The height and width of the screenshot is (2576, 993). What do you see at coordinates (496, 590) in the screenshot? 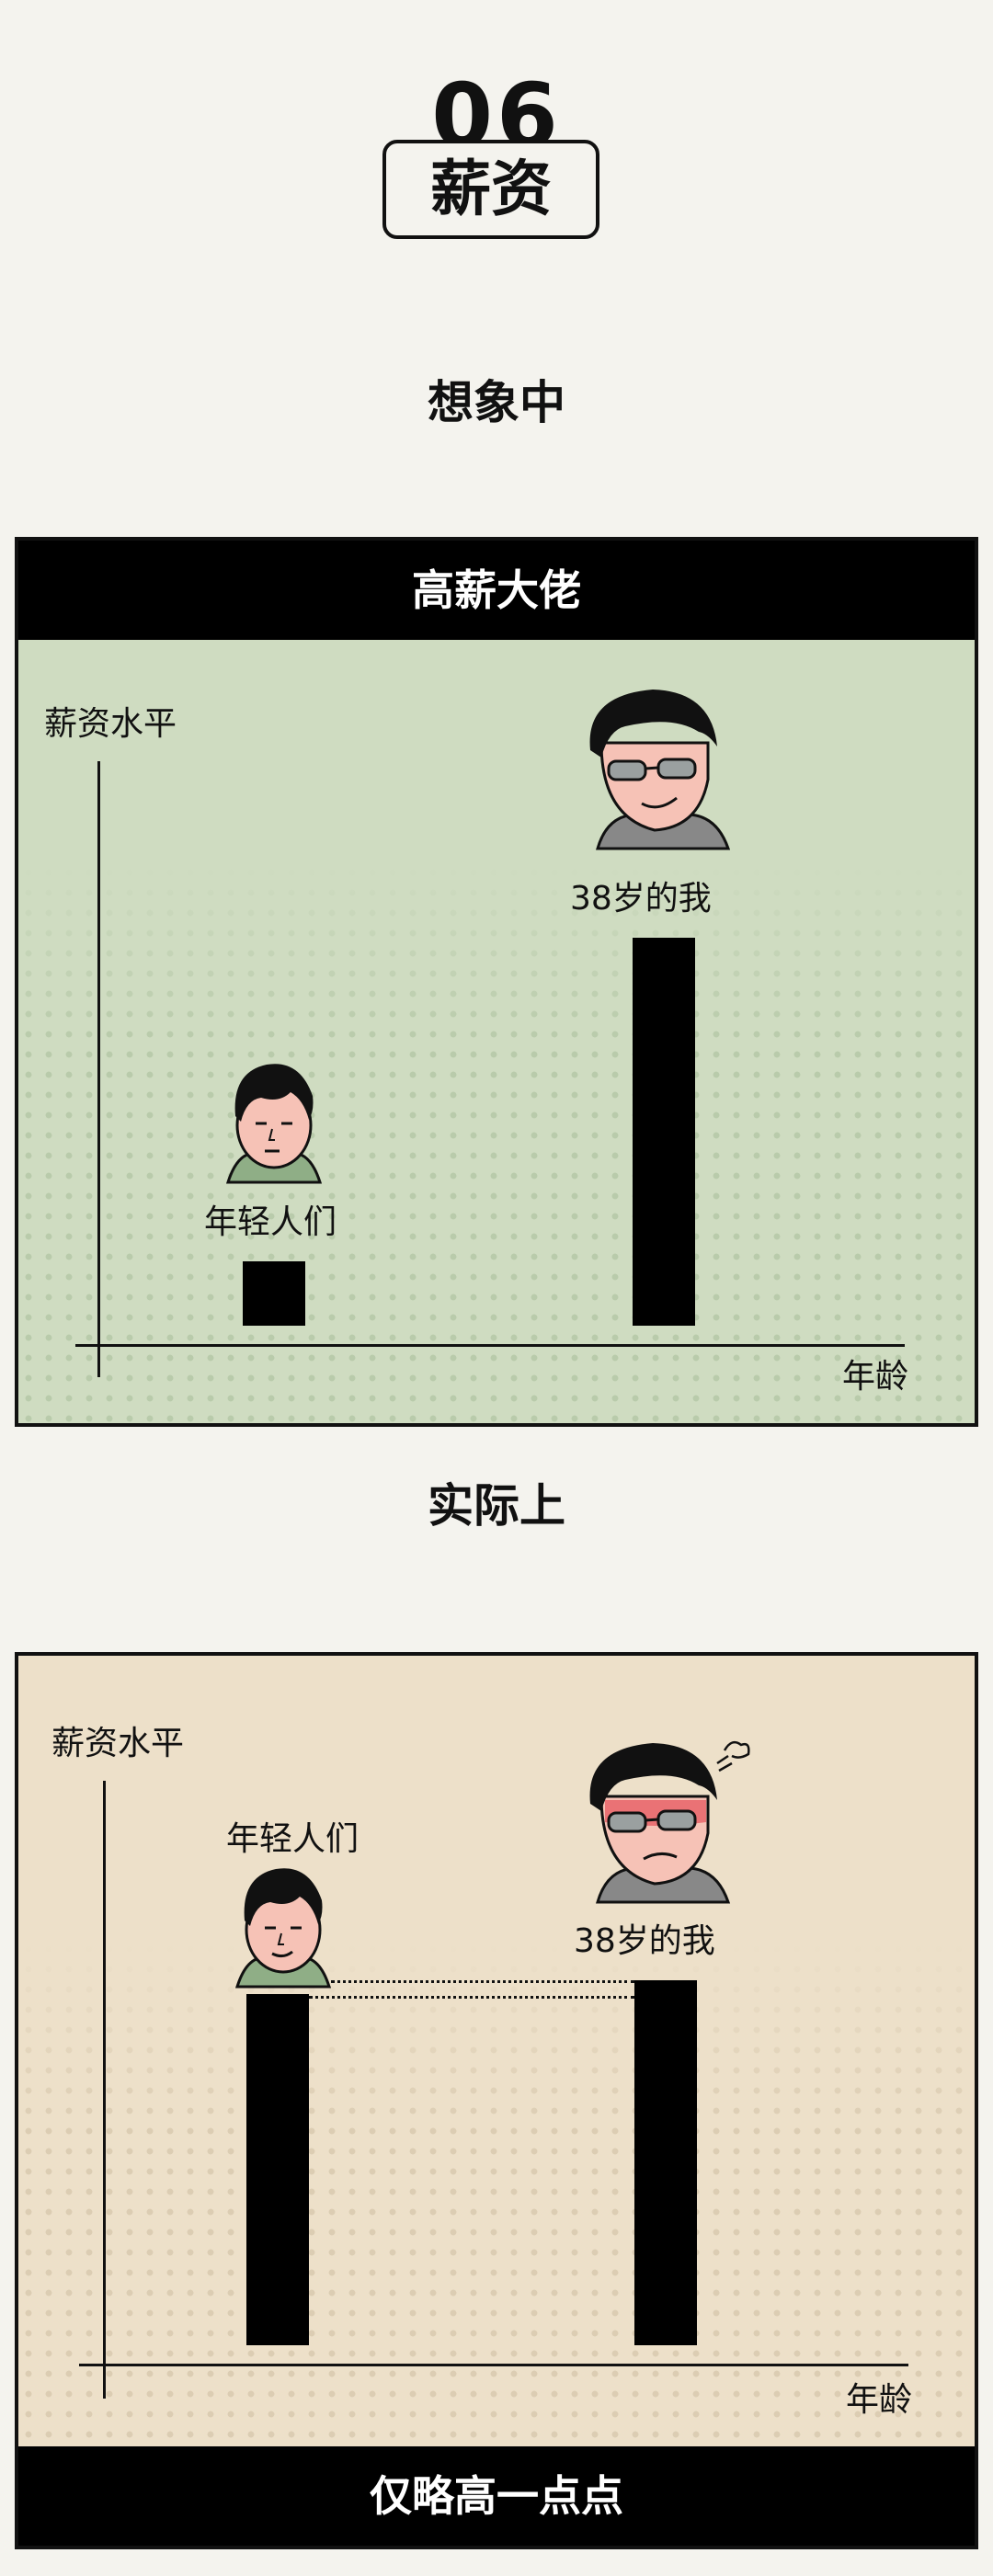
I see `panel-banner: 高薪大佬` at bounding box center [496, 590].